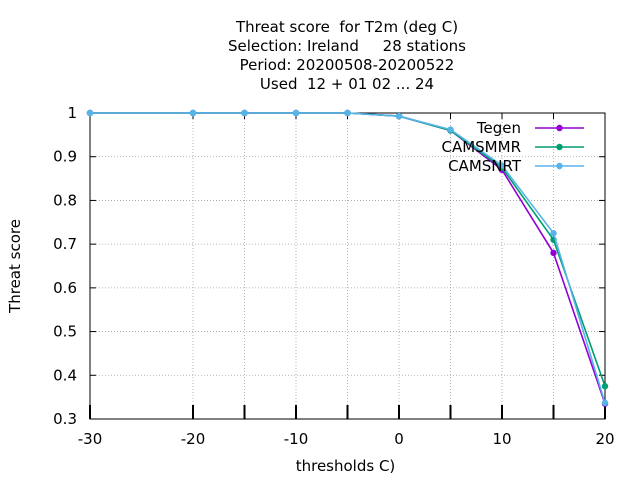 Image resolution: width=640 pixels, height=480 pixels. I want to click on y-tick-label: 0.3, so click(65, 419).